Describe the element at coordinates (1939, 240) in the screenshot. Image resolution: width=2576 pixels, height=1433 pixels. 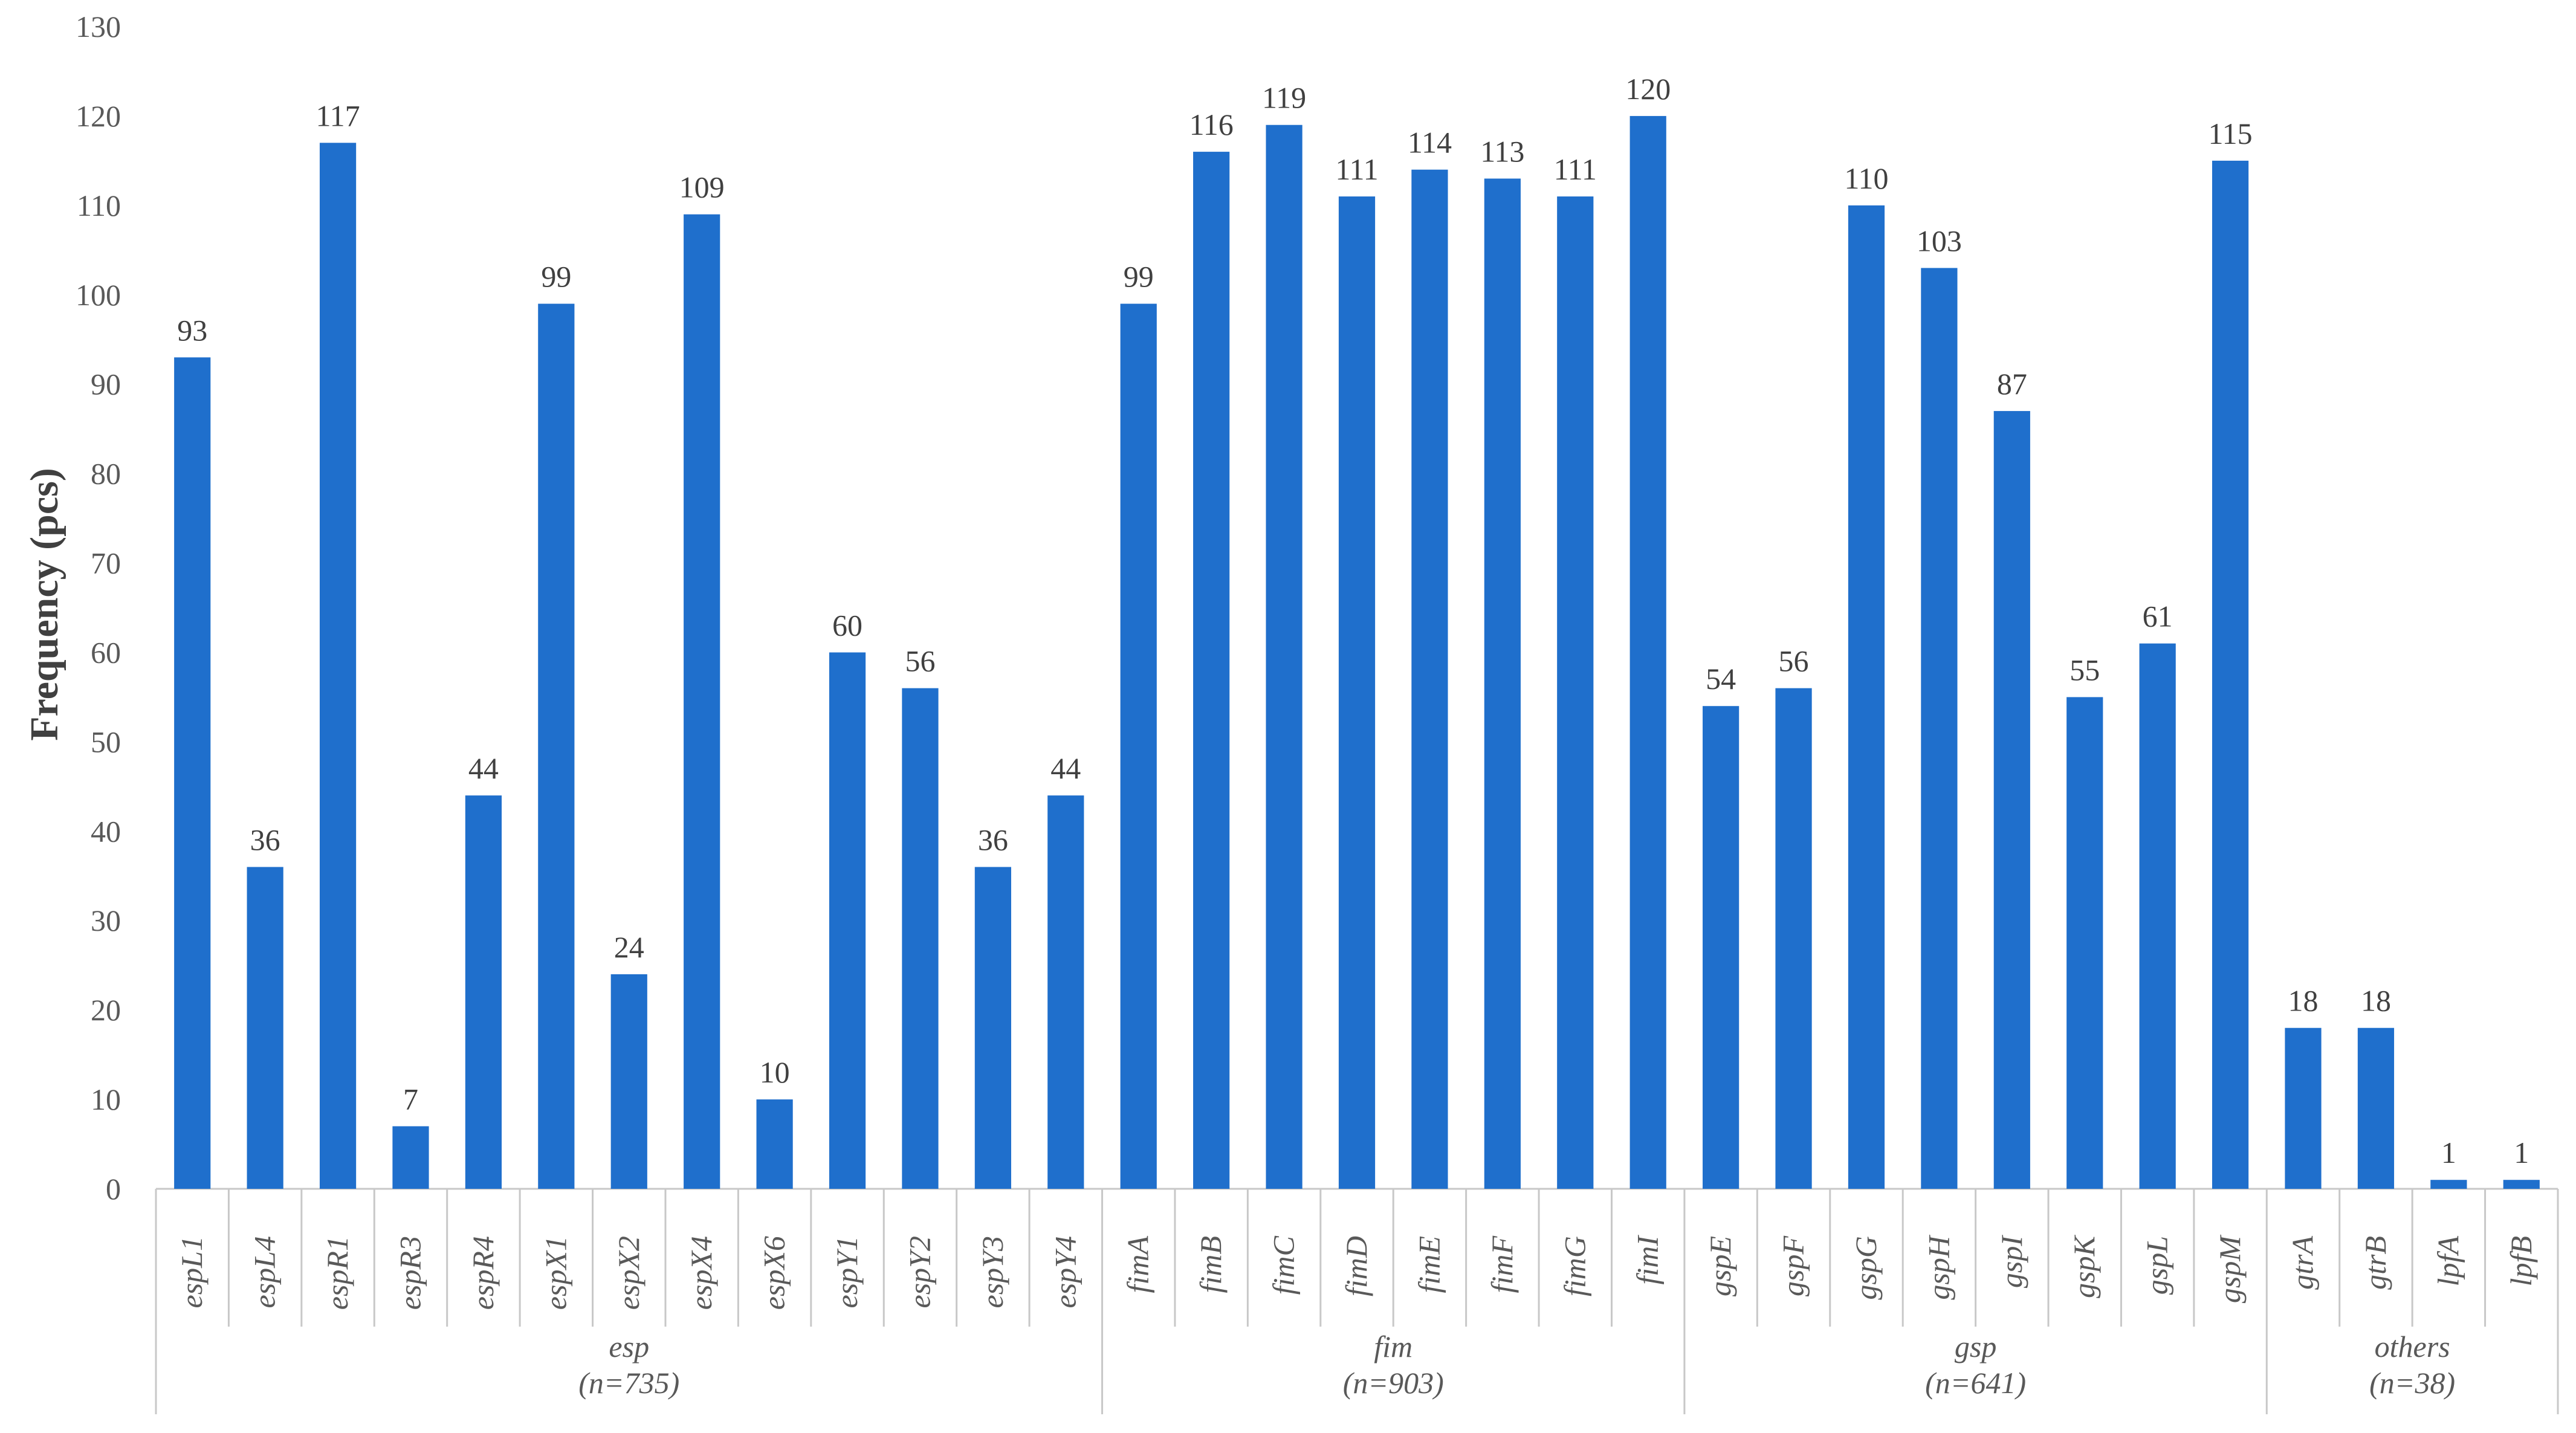
I see `data-label-gspH: 103` at that location.